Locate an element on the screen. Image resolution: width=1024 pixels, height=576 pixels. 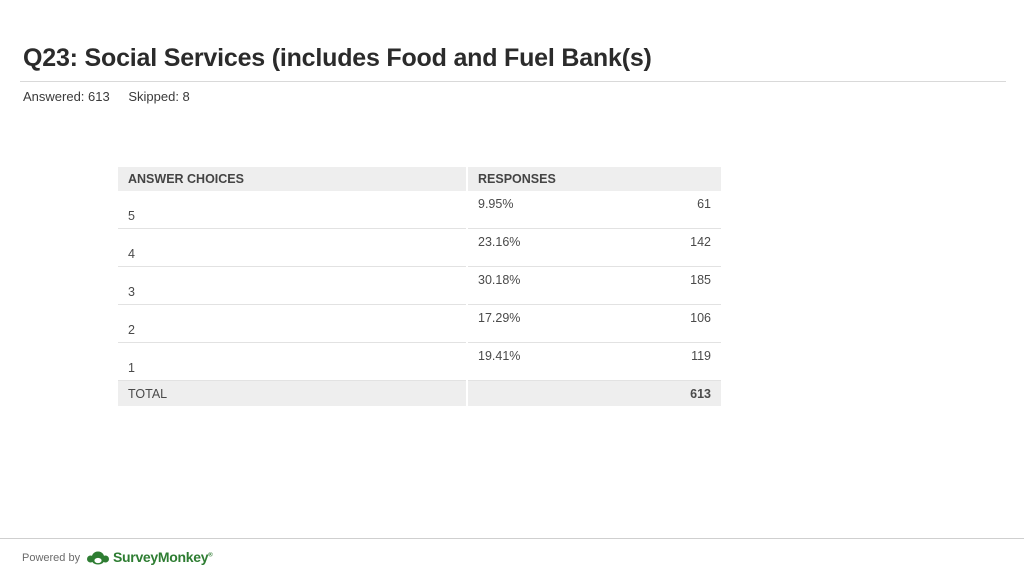
table-row: 3 30.18% 185 is located at coordinates (419, 285).